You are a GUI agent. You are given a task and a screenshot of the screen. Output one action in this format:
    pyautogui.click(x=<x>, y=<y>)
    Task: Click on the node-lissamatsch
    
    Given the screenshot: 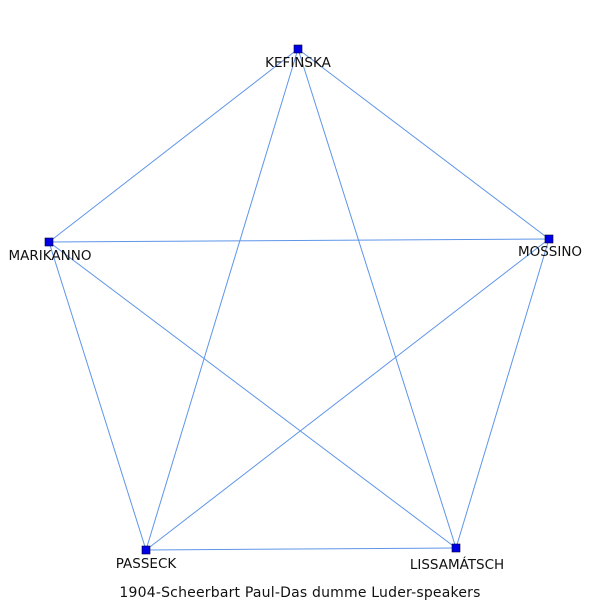 What is the action you would take?
    pyautogui.click(x=456, y=548)
    